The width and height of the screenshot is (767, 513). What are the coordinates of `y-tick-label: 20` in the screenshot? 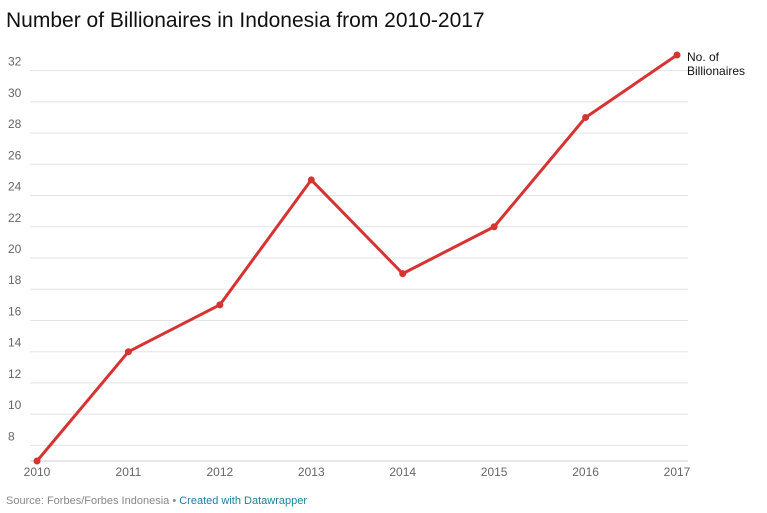 It's located at (15, 249).